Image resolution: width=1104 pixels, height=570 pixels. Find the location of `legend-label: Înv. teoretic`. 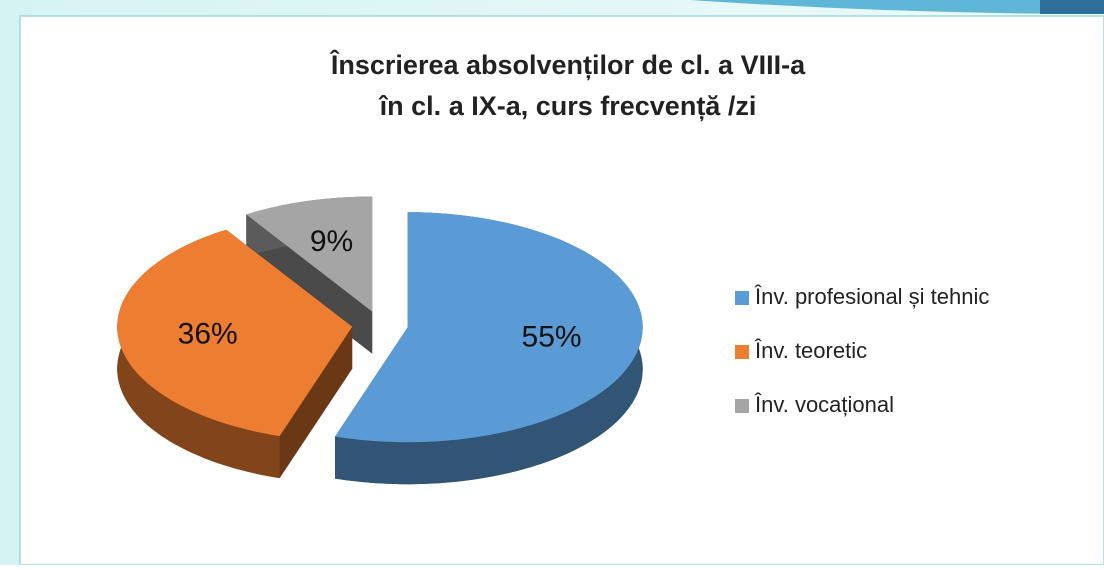

legend-label: Înv. teoretic is located at coordinates (810, 350).